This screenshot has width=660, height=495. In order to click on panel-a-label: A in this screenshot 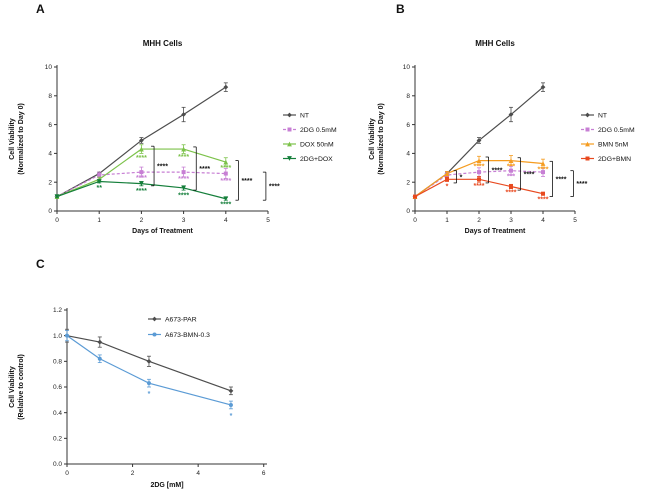, I will do `click(40, 9)`.